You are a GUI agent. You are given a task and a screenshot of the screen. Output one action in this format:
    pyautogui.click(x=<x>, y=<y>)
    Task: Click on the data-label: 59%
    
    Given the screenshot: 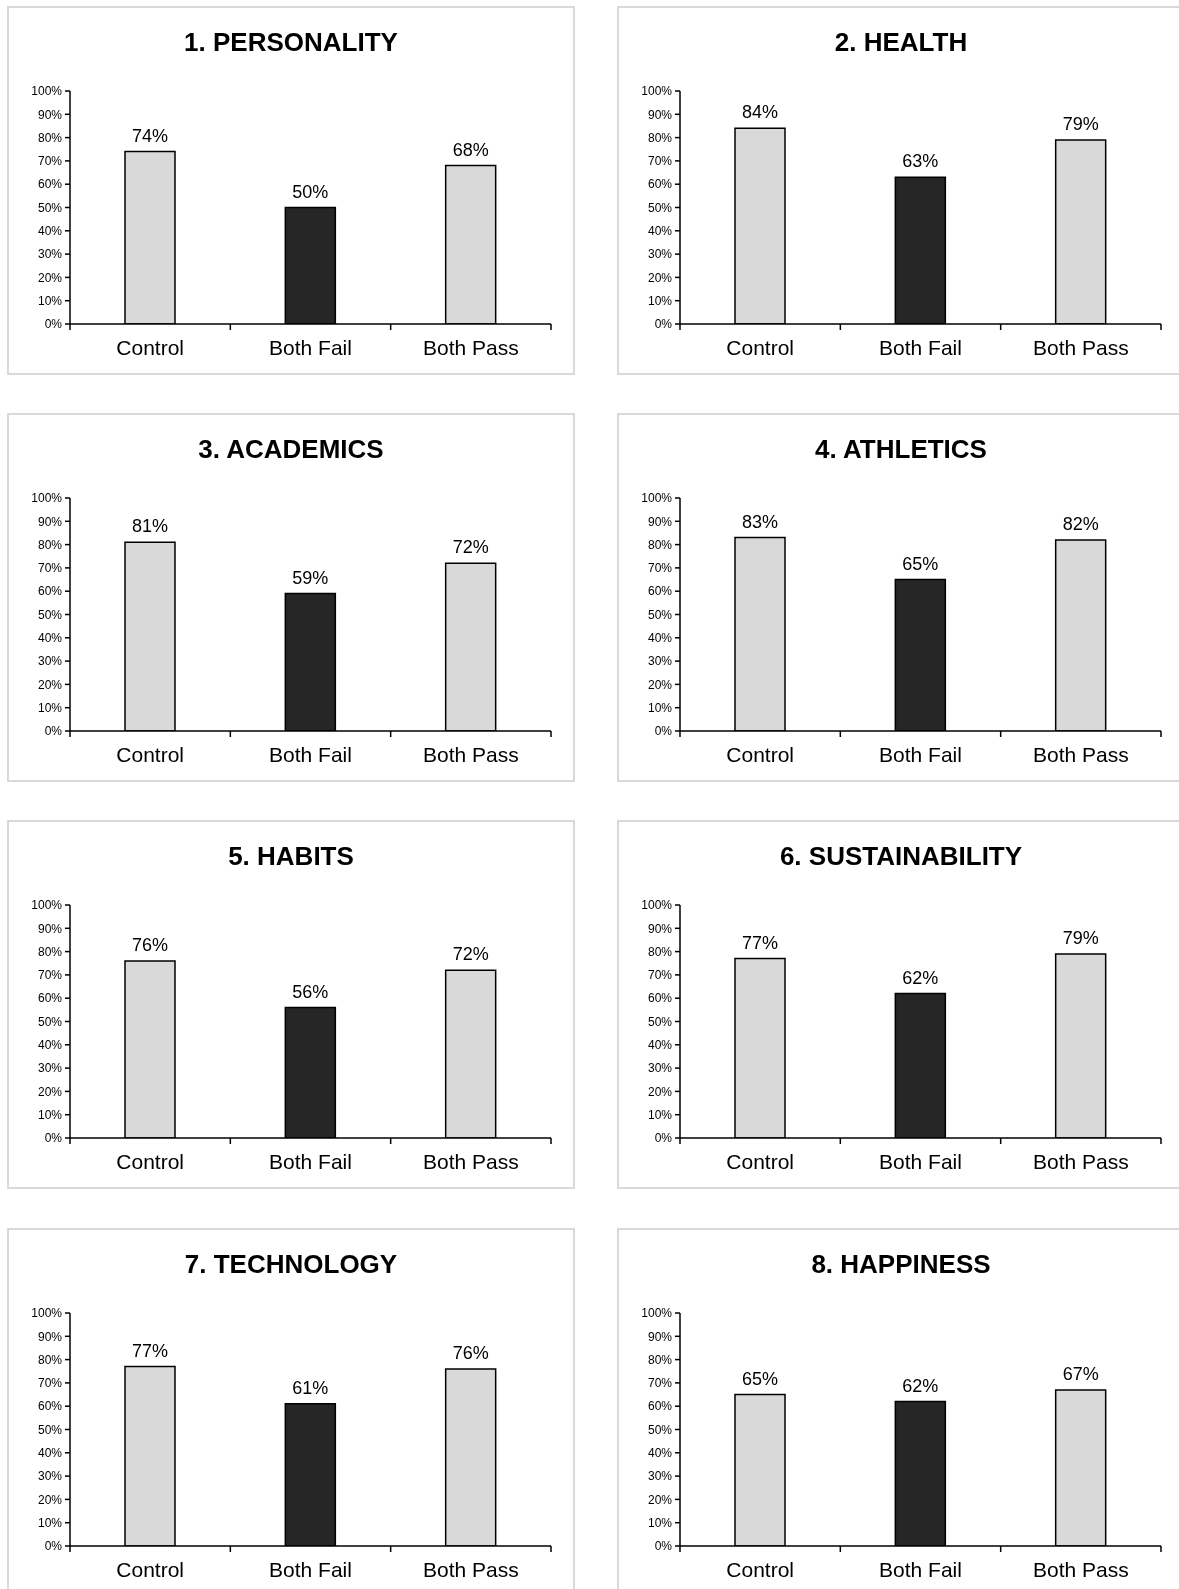 What is the action you would take?
    pyautogui.click(x=310, y=577)
    